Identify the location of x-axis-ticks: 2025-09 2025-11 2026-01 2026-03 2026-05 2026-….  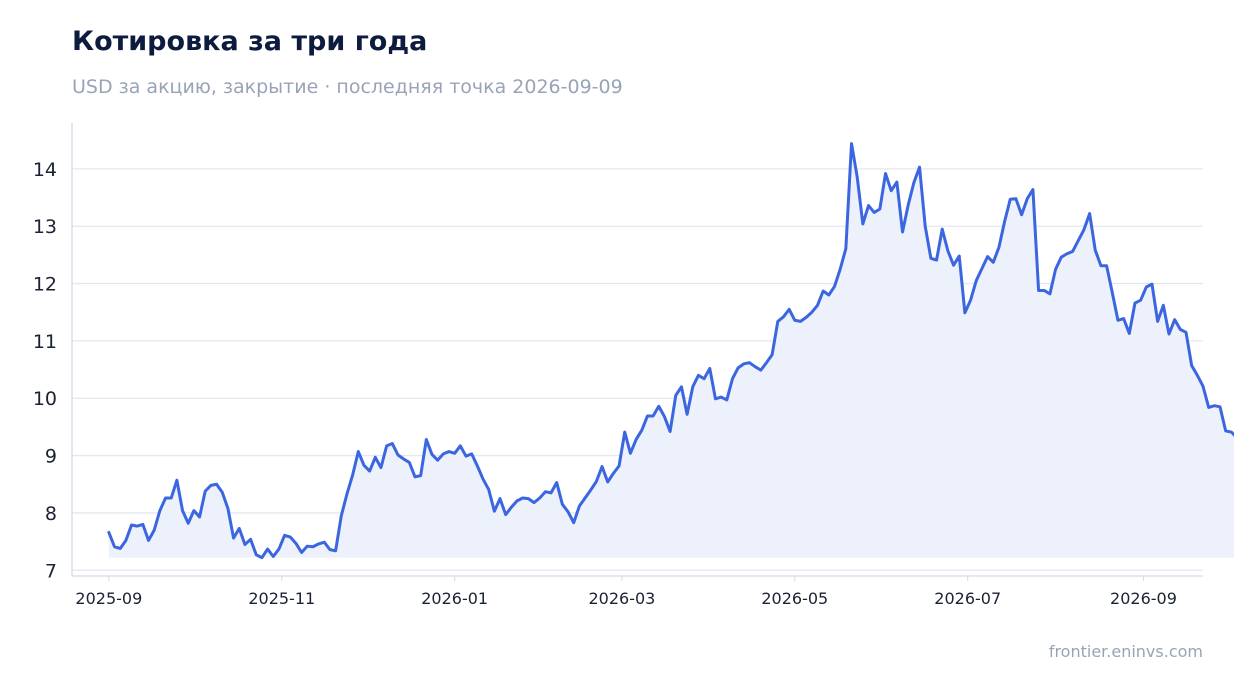
(626, 592).